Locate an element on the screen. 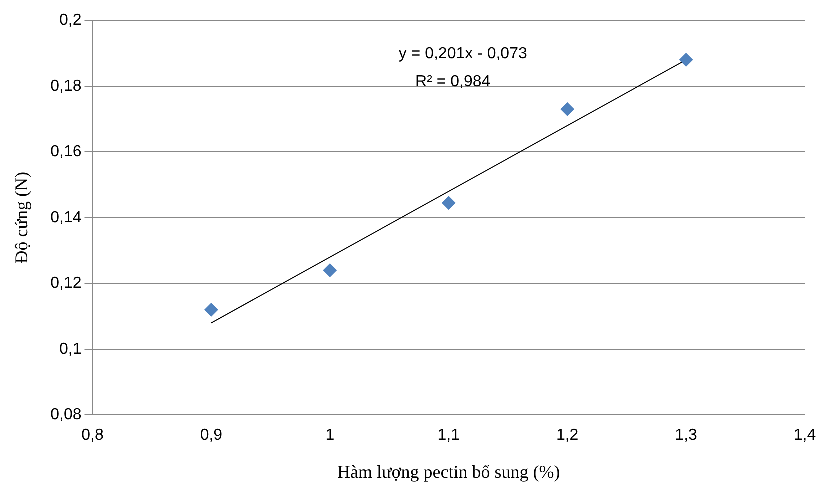 This screenshot has height=496, width=835. annotation: R² = 0,984 is located at coordinates (453, 82).